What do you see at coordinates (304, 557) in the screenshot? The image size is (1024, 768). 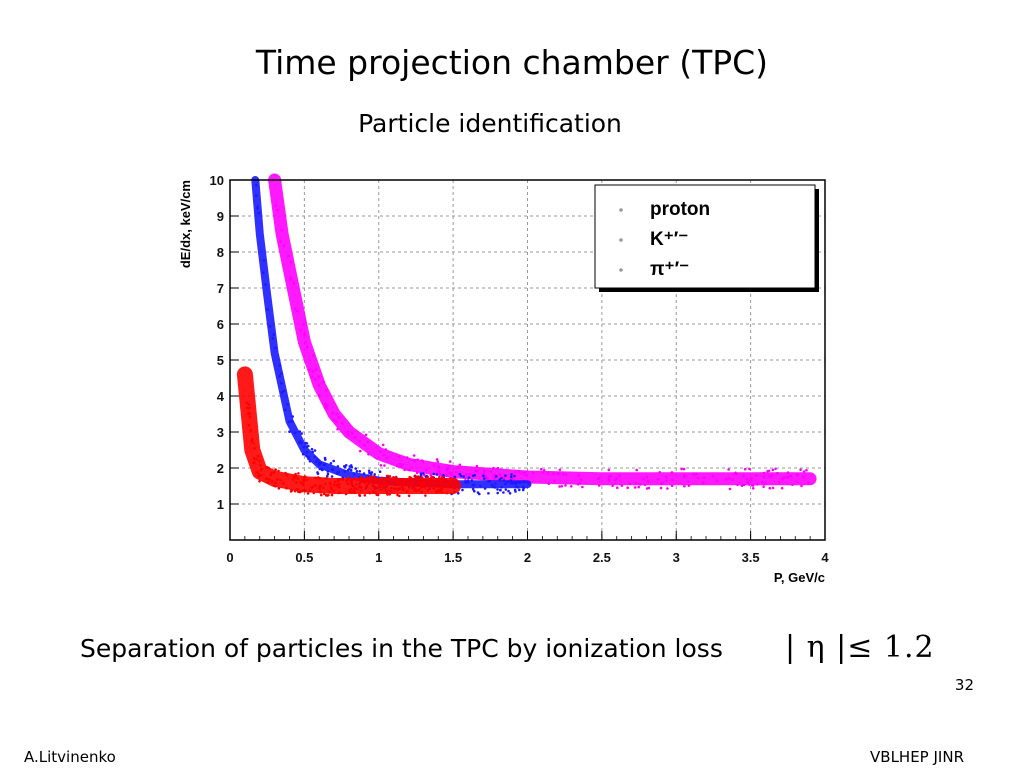 I see `x-tick-label: 0.5` at bounding box center [304, 557].